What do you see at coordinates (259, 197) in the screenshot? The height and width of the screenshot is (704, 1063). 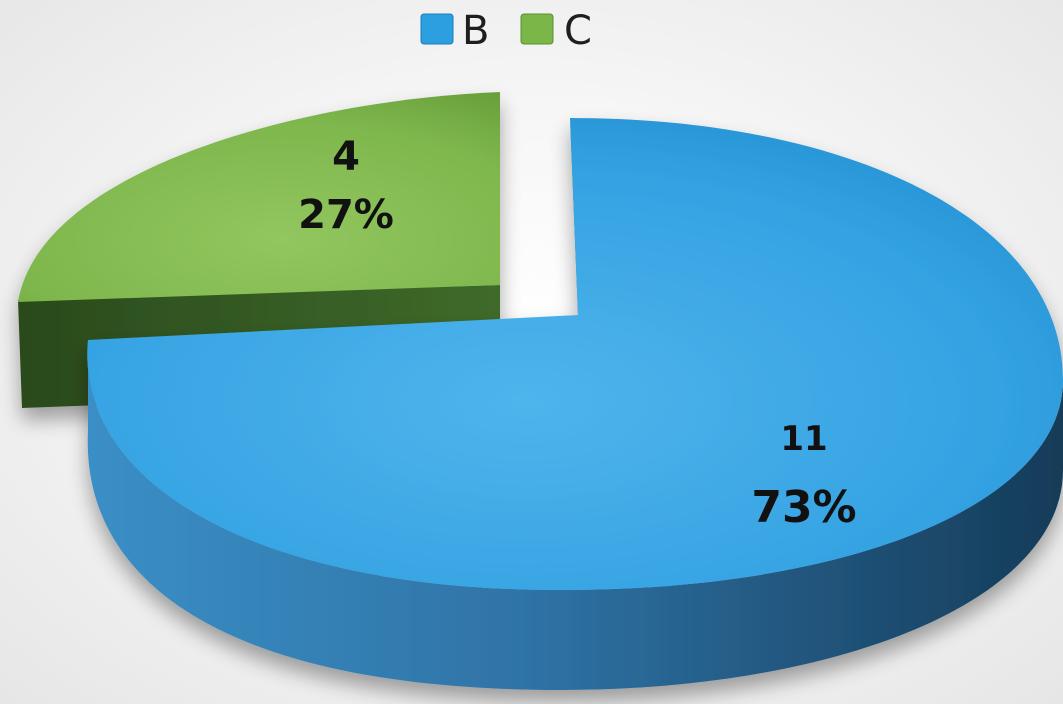 I see `pie-slice-c-top` at bounding box center [259, 197].